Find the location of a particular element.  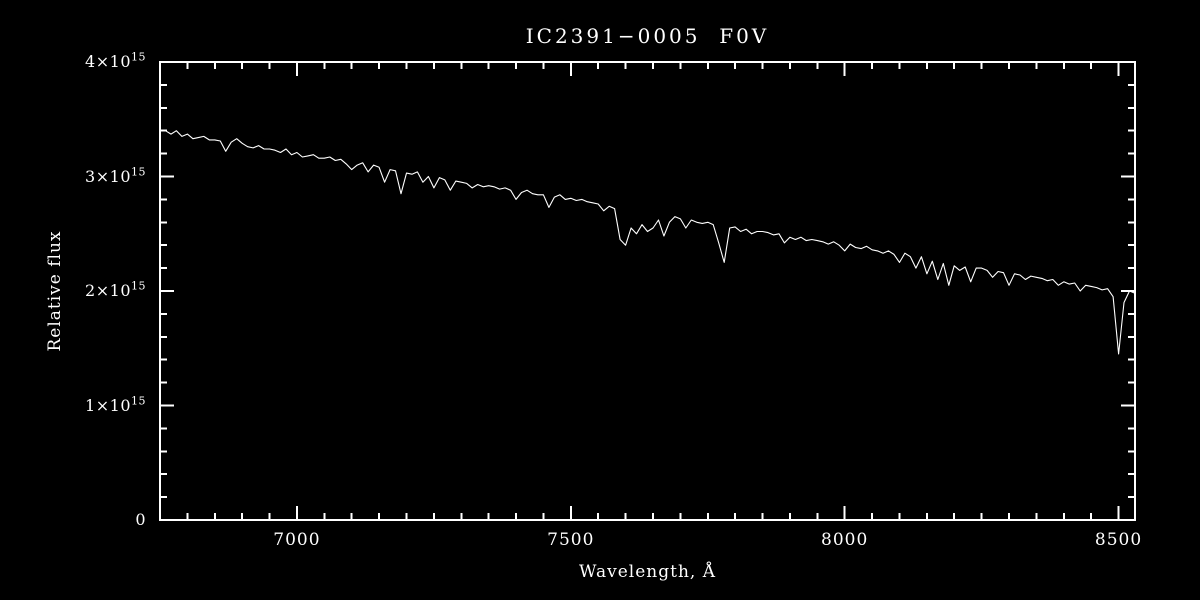

chart-title: IC2391−0005 F0V is located at coordinates (647, 36).